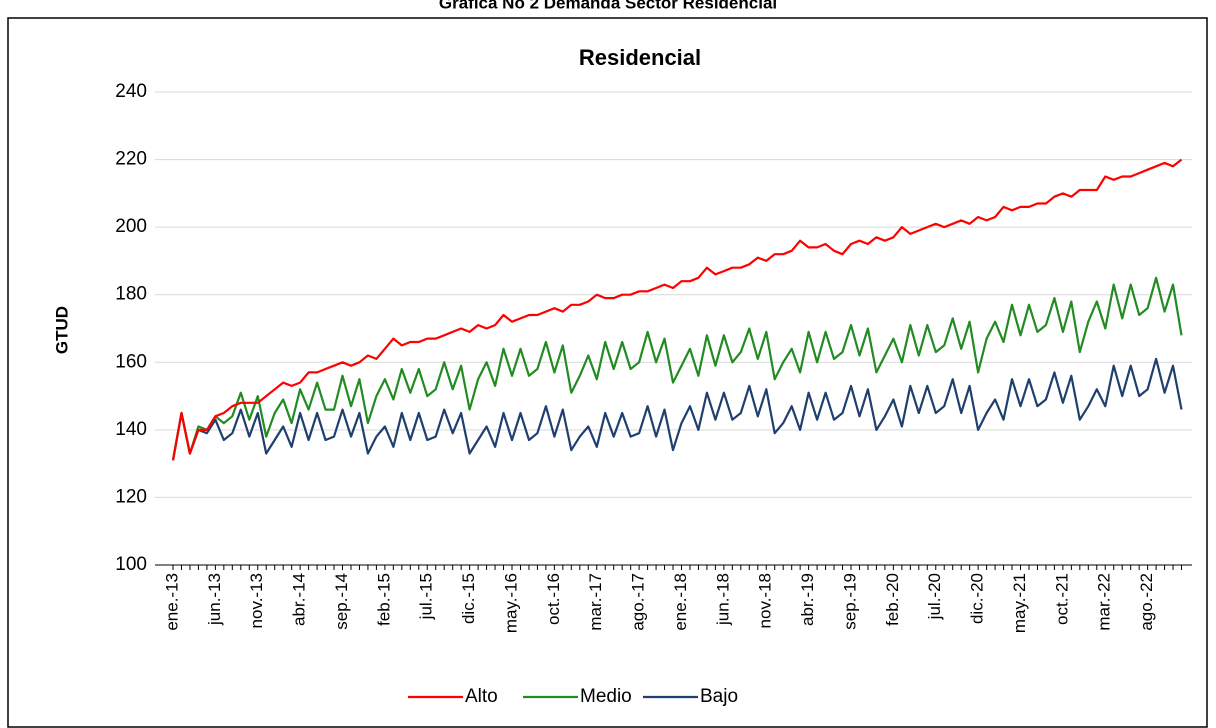  What do you see at coordinates (638, 602) in the screenshot?
I see `x-tick-label: ago.-17` at bounding box center [638, 602].